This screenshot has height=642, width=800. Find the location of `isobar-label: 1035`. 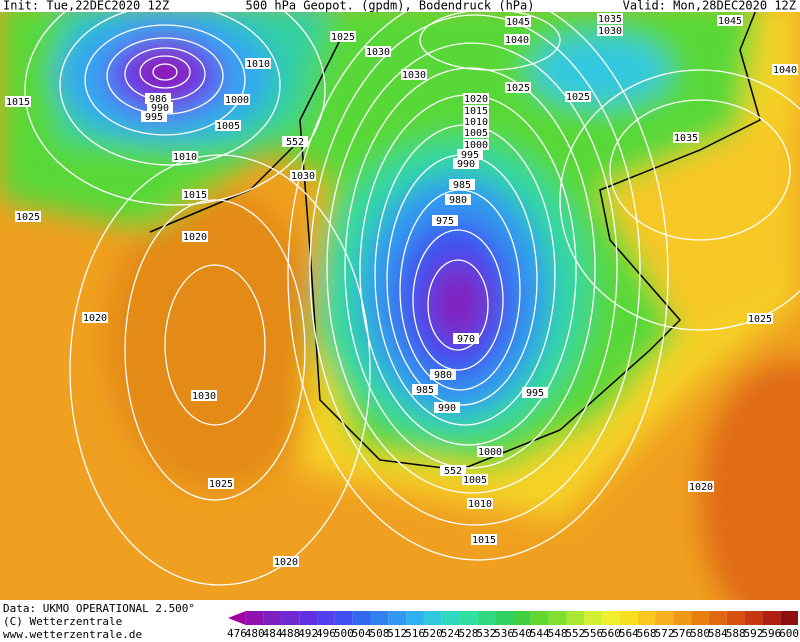

isobar-label: 1035 is located at coordinates (610, 19).